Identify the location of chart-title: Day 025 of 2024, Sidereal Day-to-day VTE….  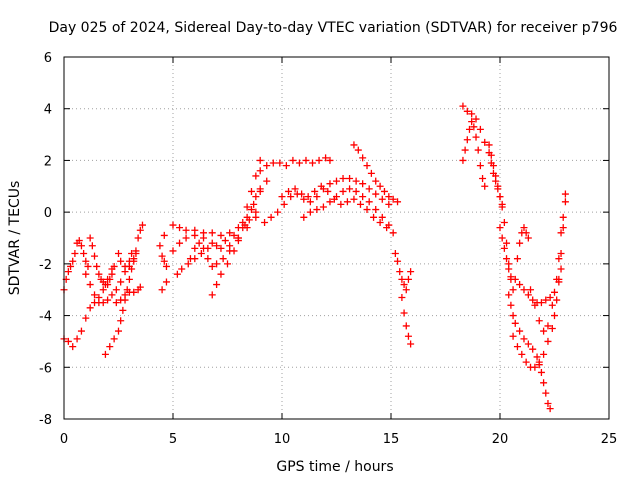
(333, 28).